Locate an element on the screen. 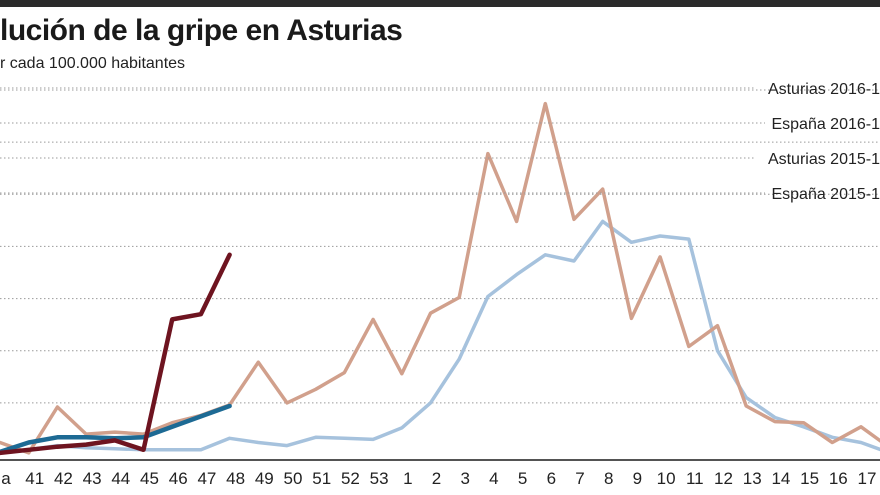 Image resolution: width=880 pixels, height=495 pixels. x-tick-label-25: 12 is located at coordinates (723, 478).